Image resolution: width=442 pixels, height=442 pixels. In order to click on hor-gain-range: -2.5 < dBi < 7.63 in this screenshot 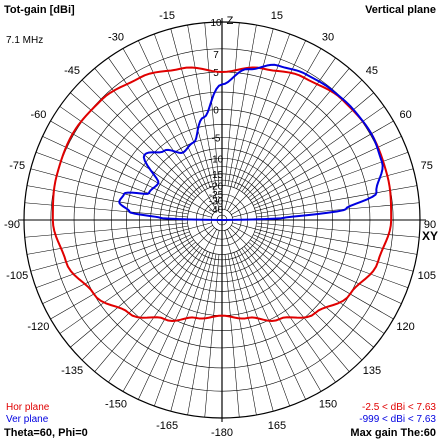, I will do `click(399, 407)`.